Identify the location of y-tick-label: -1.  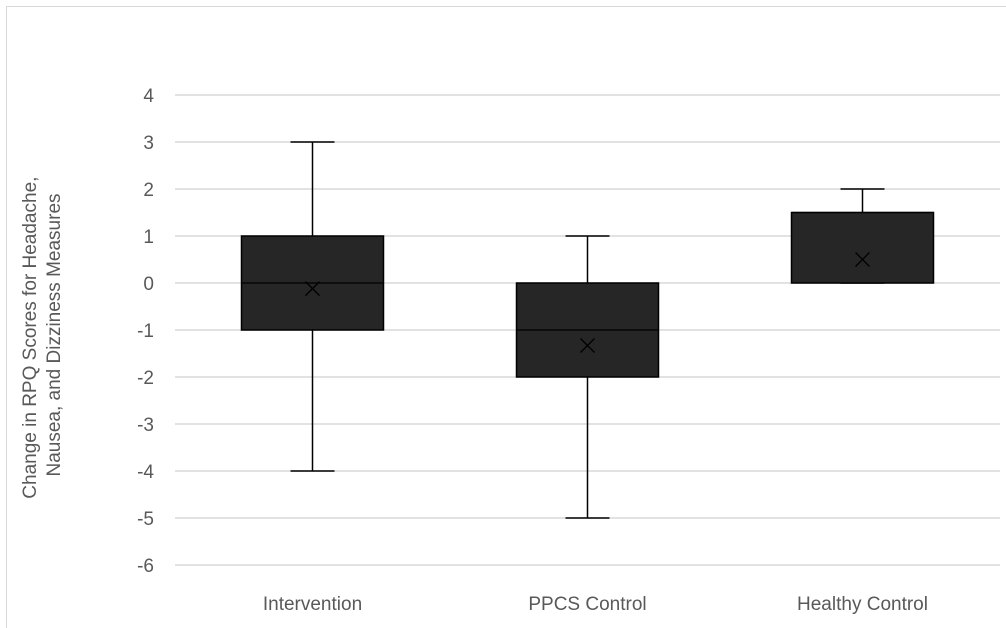
(145, 331).